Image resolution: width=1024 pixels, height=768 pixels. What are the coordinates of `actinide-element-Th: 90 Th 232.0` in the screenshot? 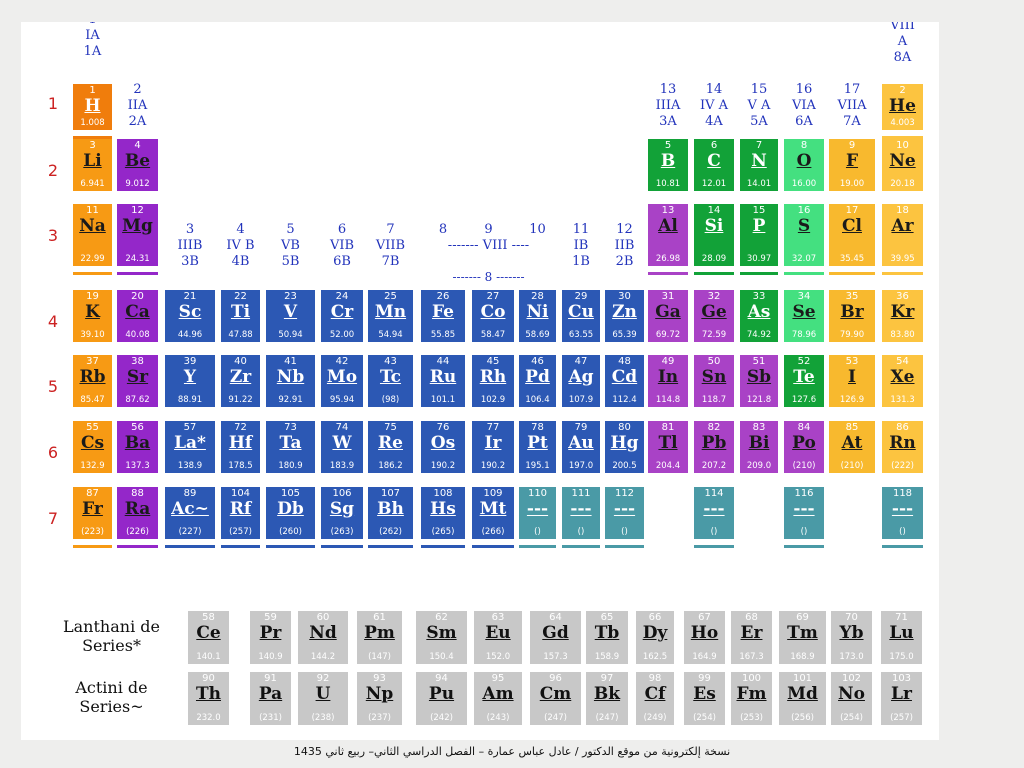 It's located at (208, 698).